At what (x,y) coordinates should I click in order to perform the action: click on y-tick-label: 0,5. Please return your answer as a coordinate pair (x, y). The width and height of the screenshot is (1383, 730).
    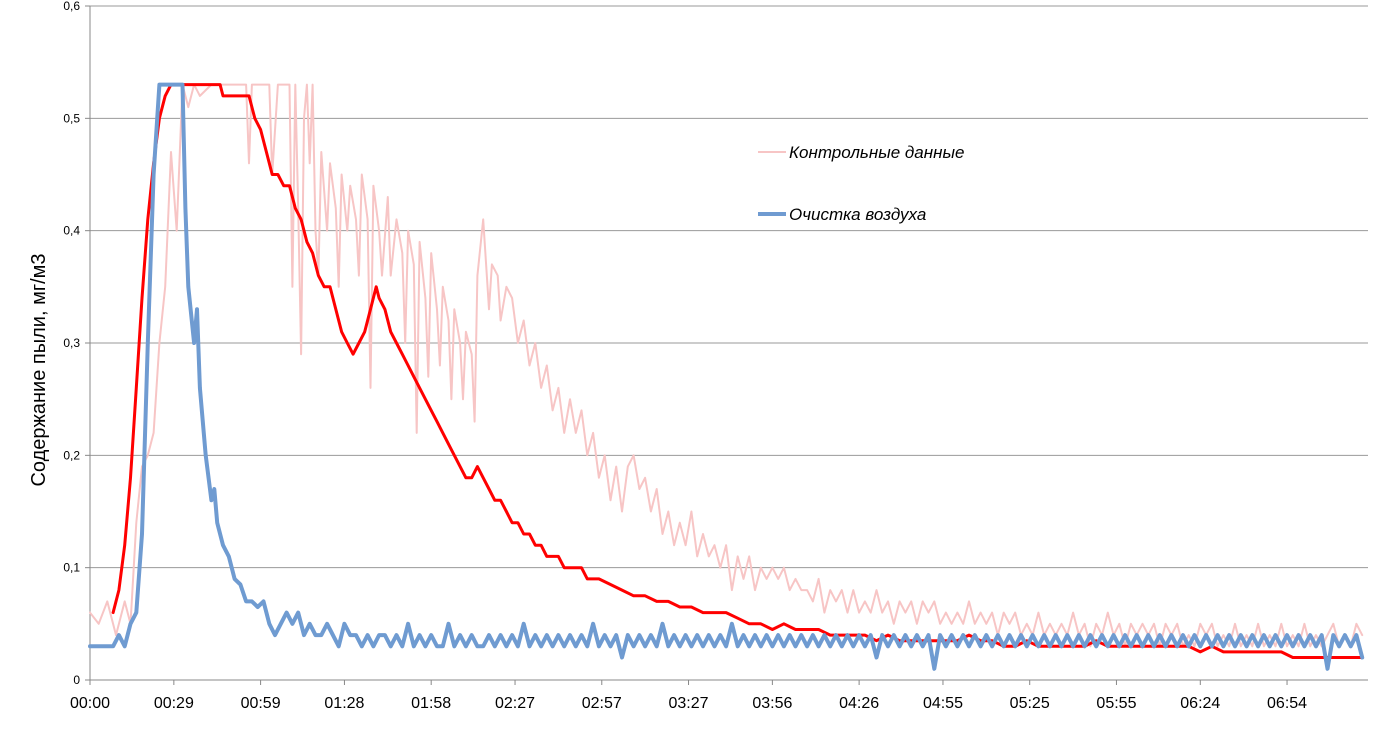
    Looking at the image, I should click on (71, 118).